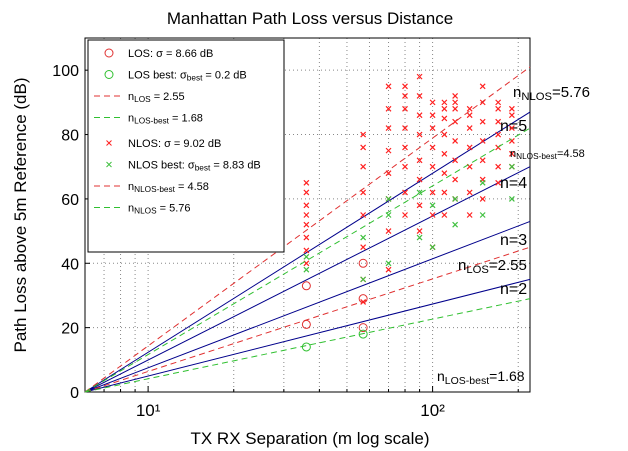 The width and height of the screenshot is (628, 451). What do you see at coordinates (235, 166) in the screenshot?
I see `label-part: = 8.83 dB` at bounding box center [235, 166].